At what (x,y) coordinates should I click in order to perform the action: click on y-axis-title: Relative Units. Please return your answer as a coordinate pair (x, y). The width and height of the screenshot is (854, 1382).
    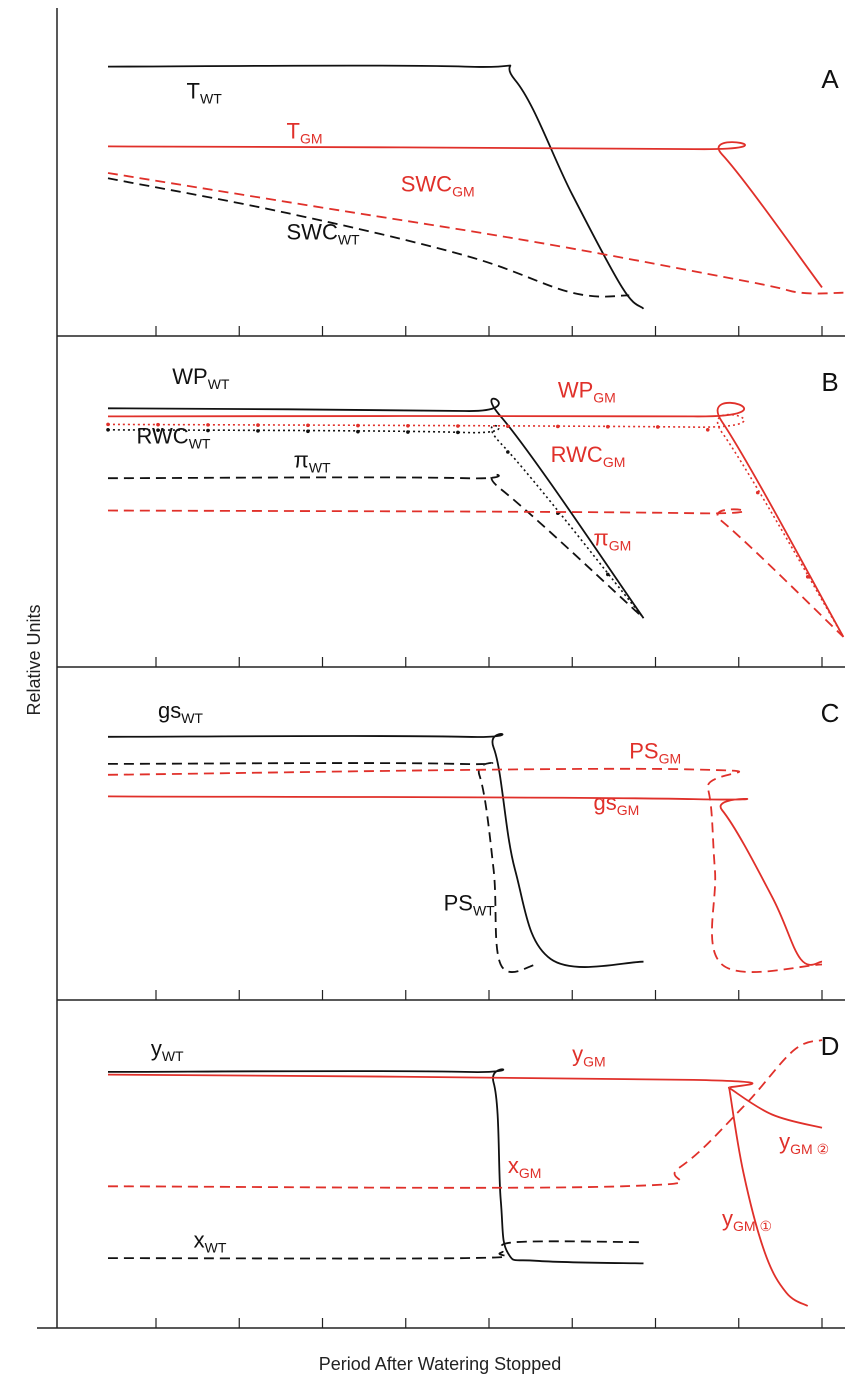
    Looking at the image, I should click on (34, 659).